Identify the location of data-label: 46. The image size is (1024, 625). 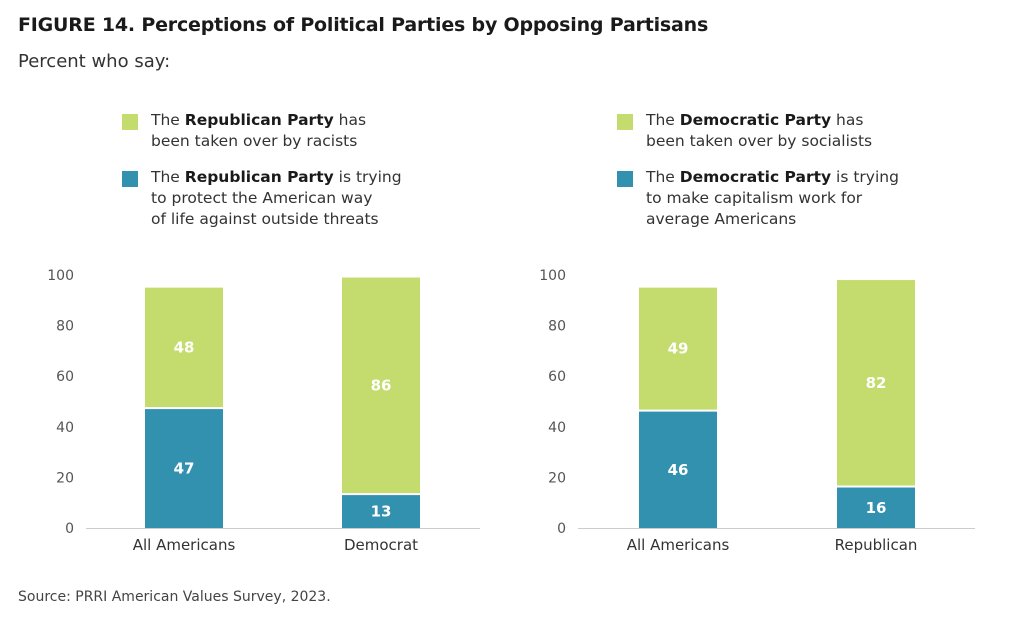
(678, 470).